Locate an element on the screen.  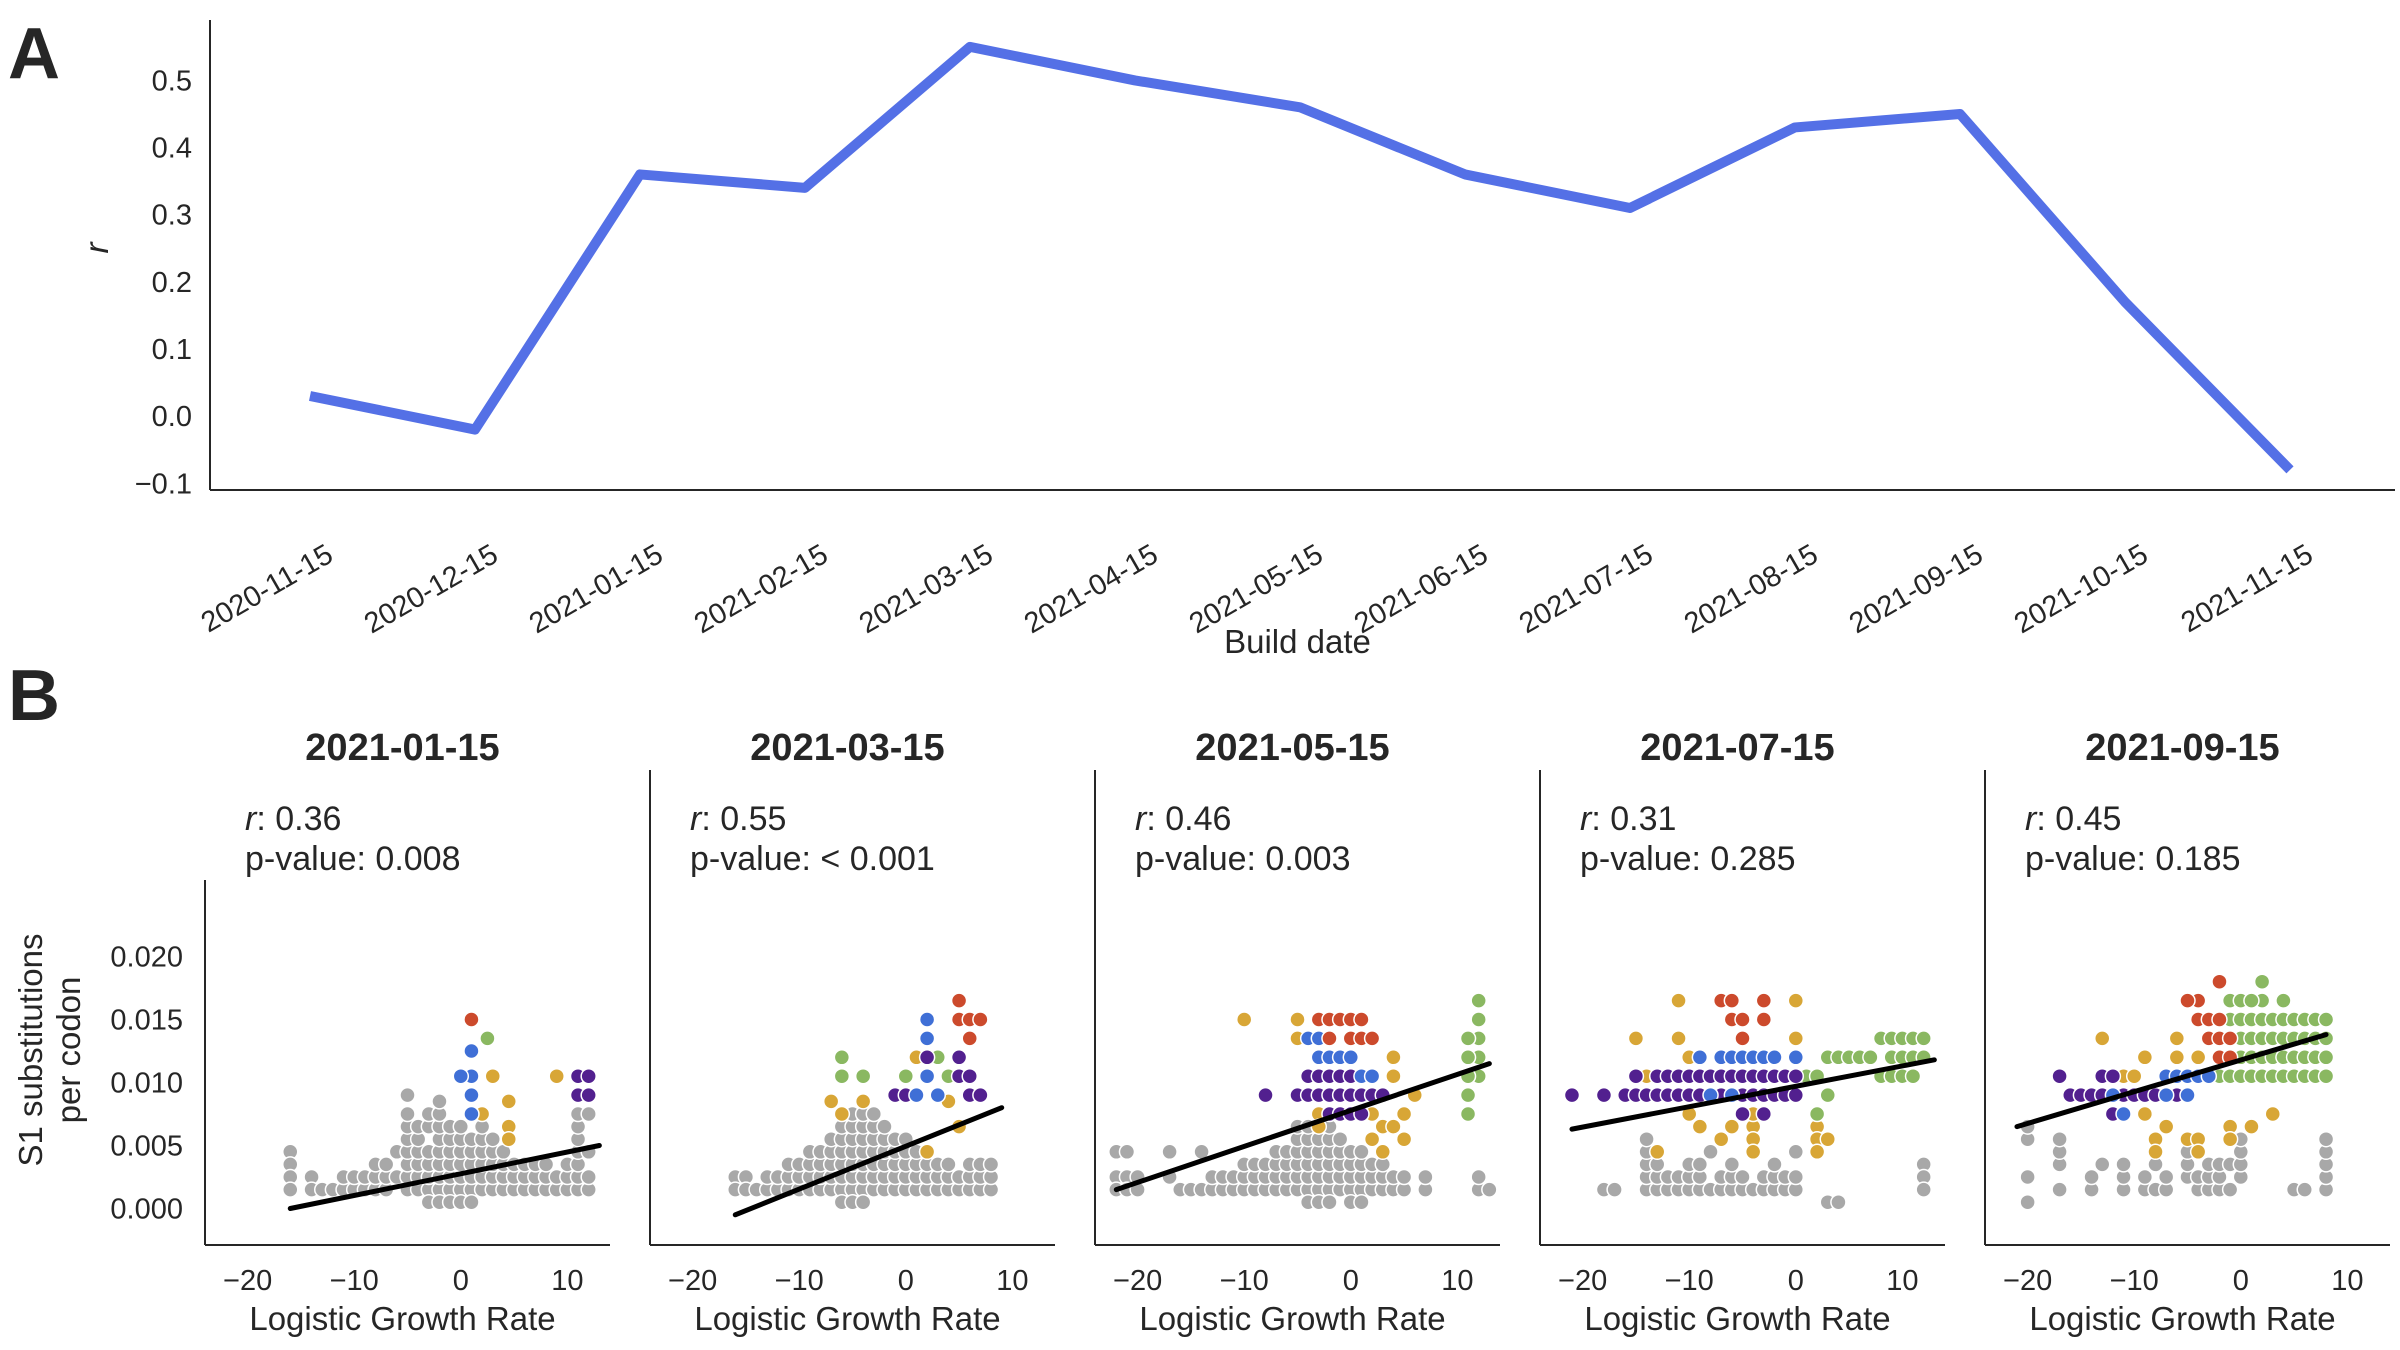
y-tick-label: 0.4 is located at coordinates (172, 149).